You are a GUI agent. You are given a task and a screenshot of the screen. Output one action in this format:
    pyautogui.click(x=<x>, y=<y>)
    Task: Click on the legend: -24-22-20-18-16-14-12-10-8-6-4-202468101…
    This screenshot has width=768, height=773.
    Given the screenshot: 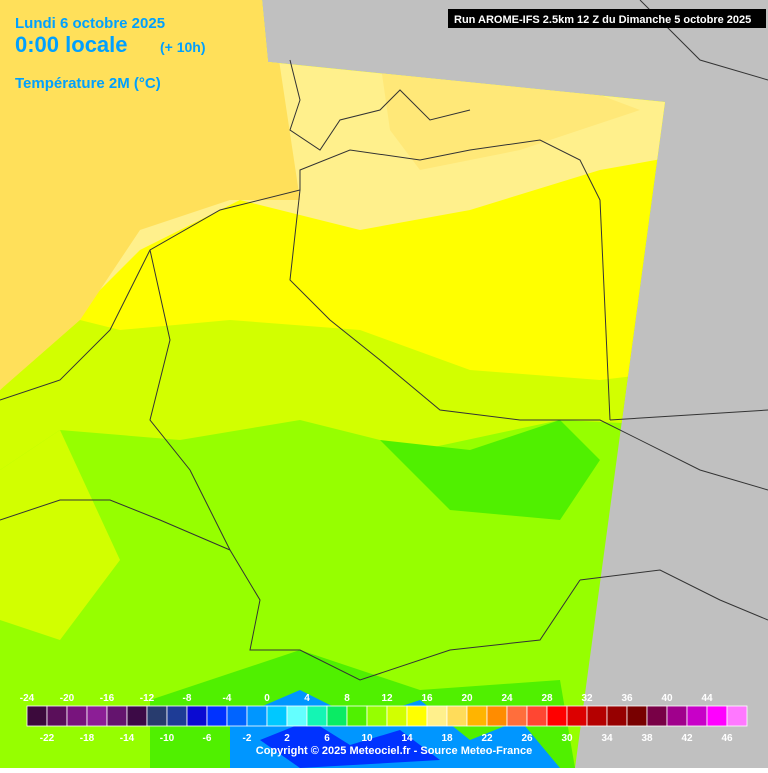 What is the action you would take?
    pyautogui.click(x=384, y=718)
    